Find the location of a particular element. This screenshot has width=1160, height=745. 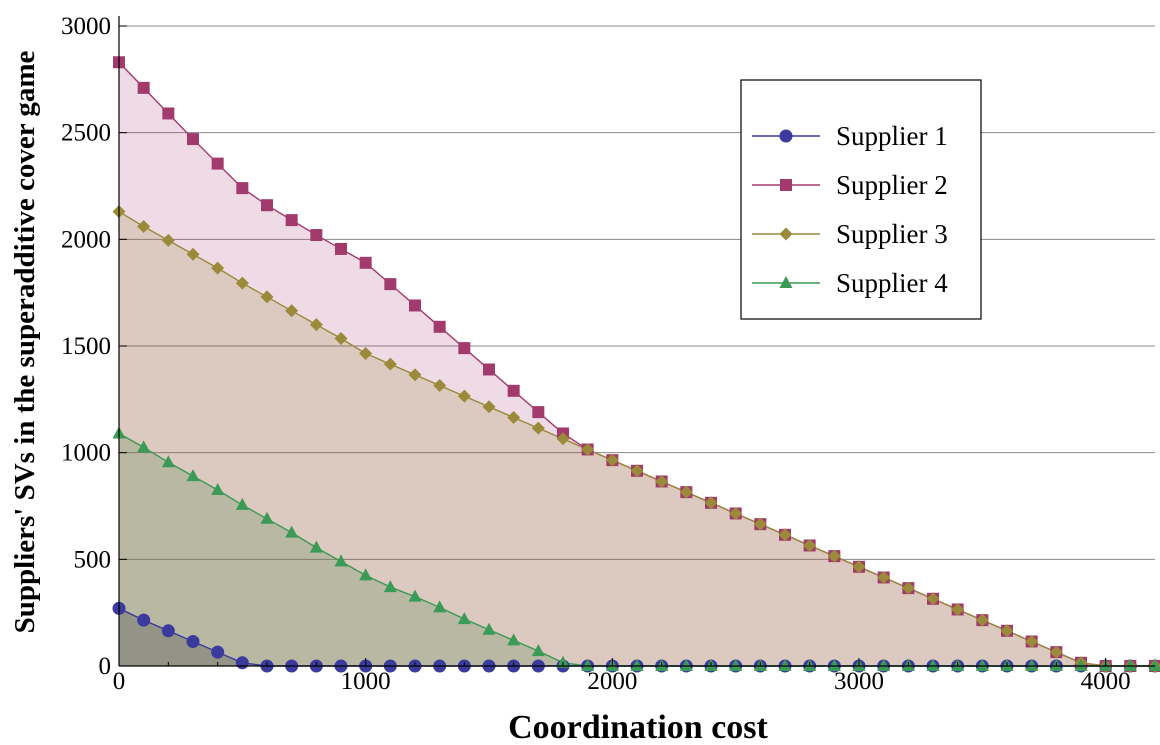

x-axis-ticks: 0 1000 2000 3000 4000 is located at coordinates (622, 676).